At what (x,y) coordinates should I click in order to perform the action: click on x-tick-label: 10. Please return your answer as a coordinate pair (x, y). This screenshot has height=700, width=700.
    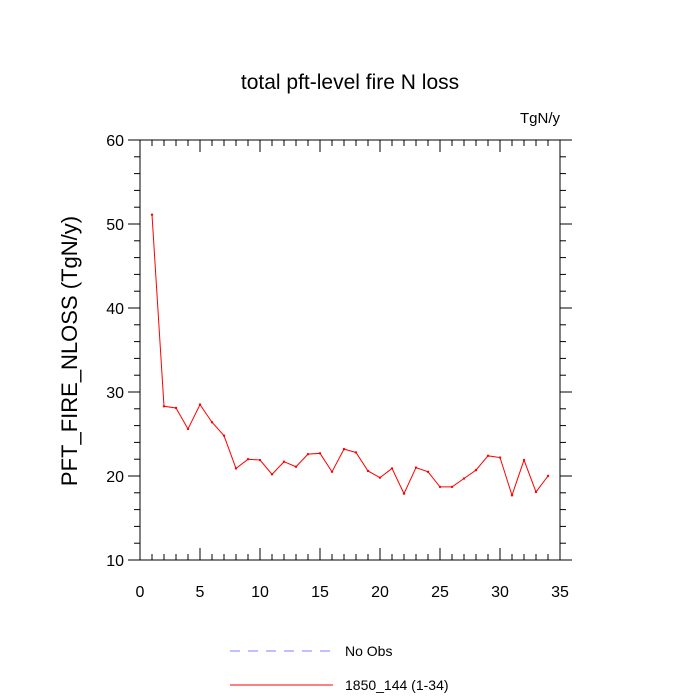
    Looking at the image, I should click on (260, 592).